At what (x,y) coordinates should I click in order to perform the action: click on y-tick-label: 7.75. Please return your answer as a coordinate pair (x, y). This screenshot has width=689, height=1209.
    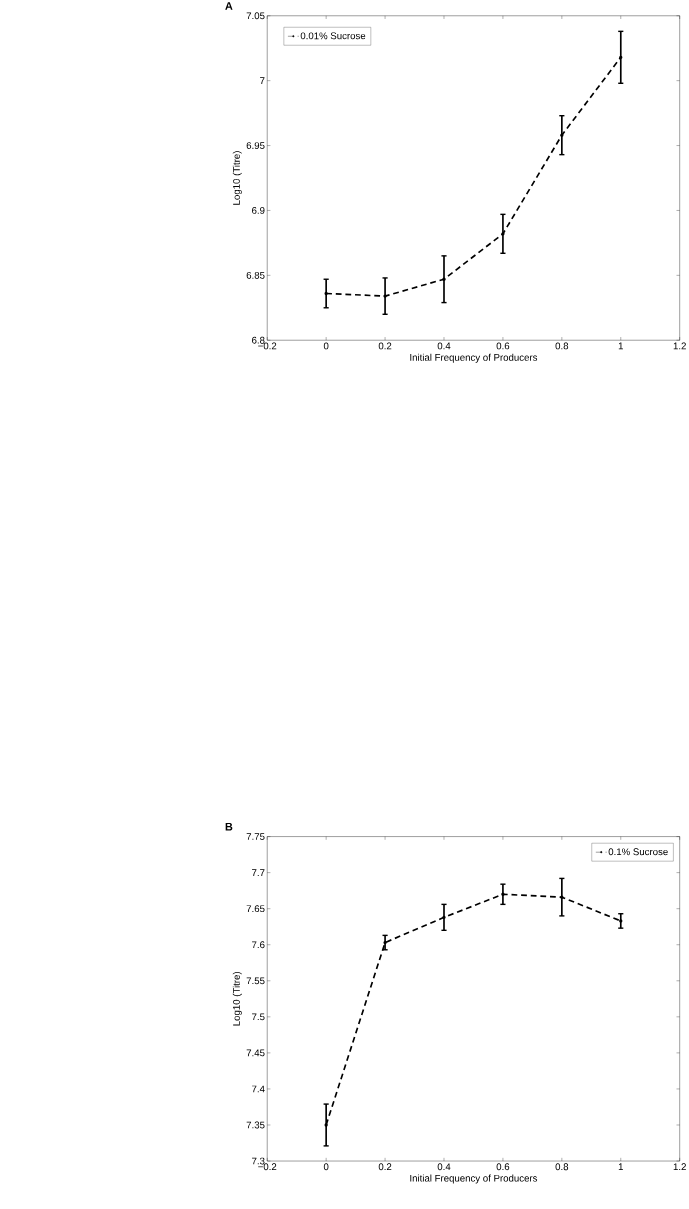
    Looking at the image, I should click on (255, 836).